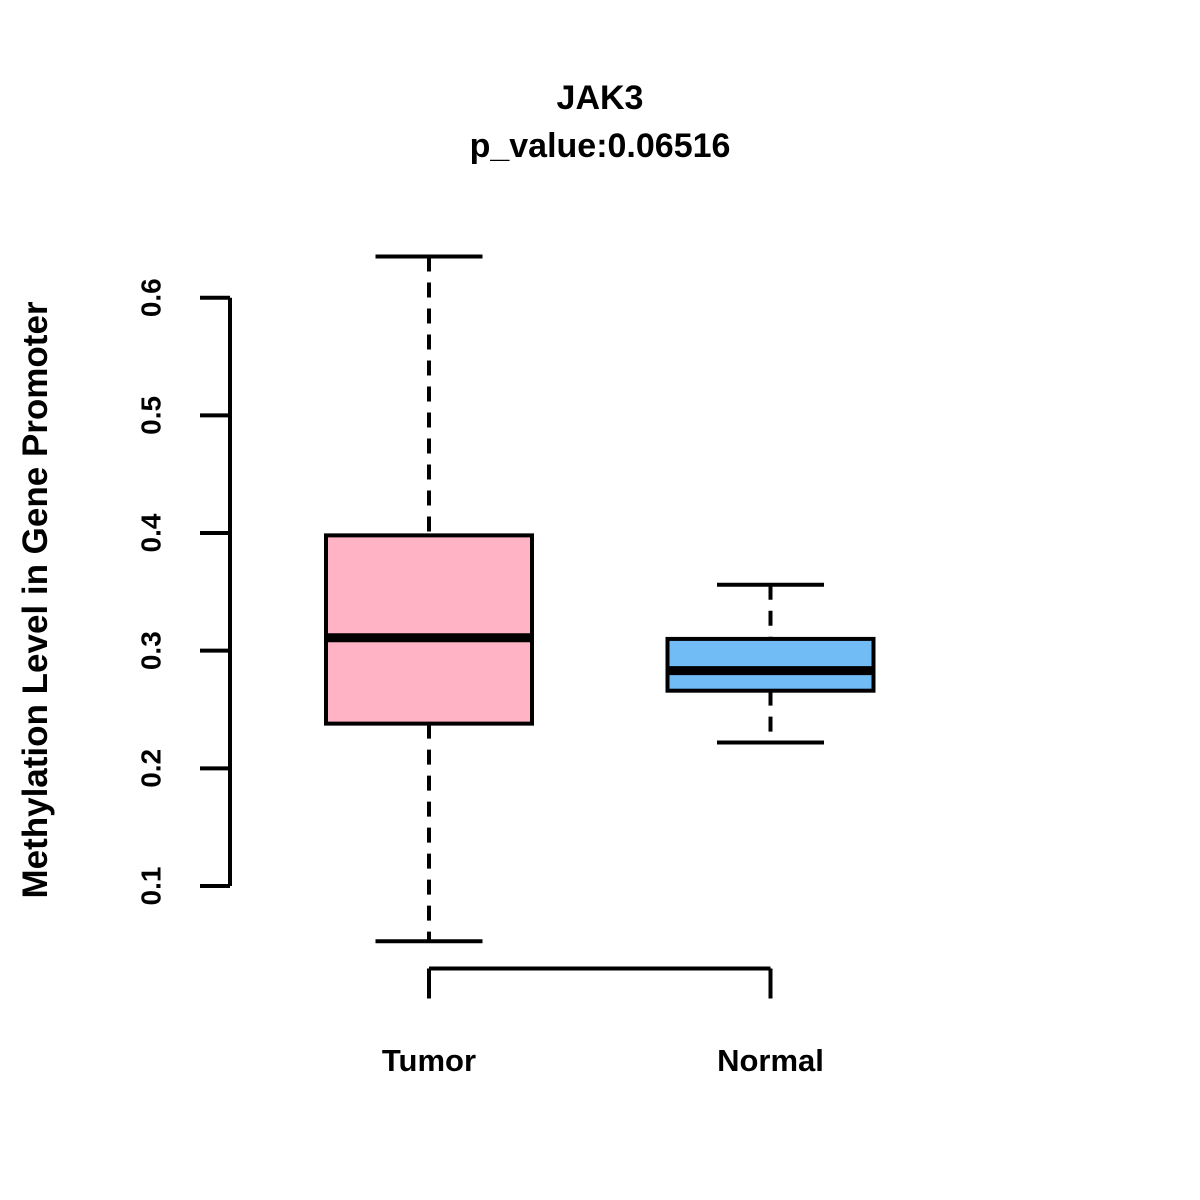 This screenshot has height=1200, width=1200. Describe the element at coordinates (600, 146) in the screenshot. I see `chart-subtitle: p_value:0.06516` at that location.